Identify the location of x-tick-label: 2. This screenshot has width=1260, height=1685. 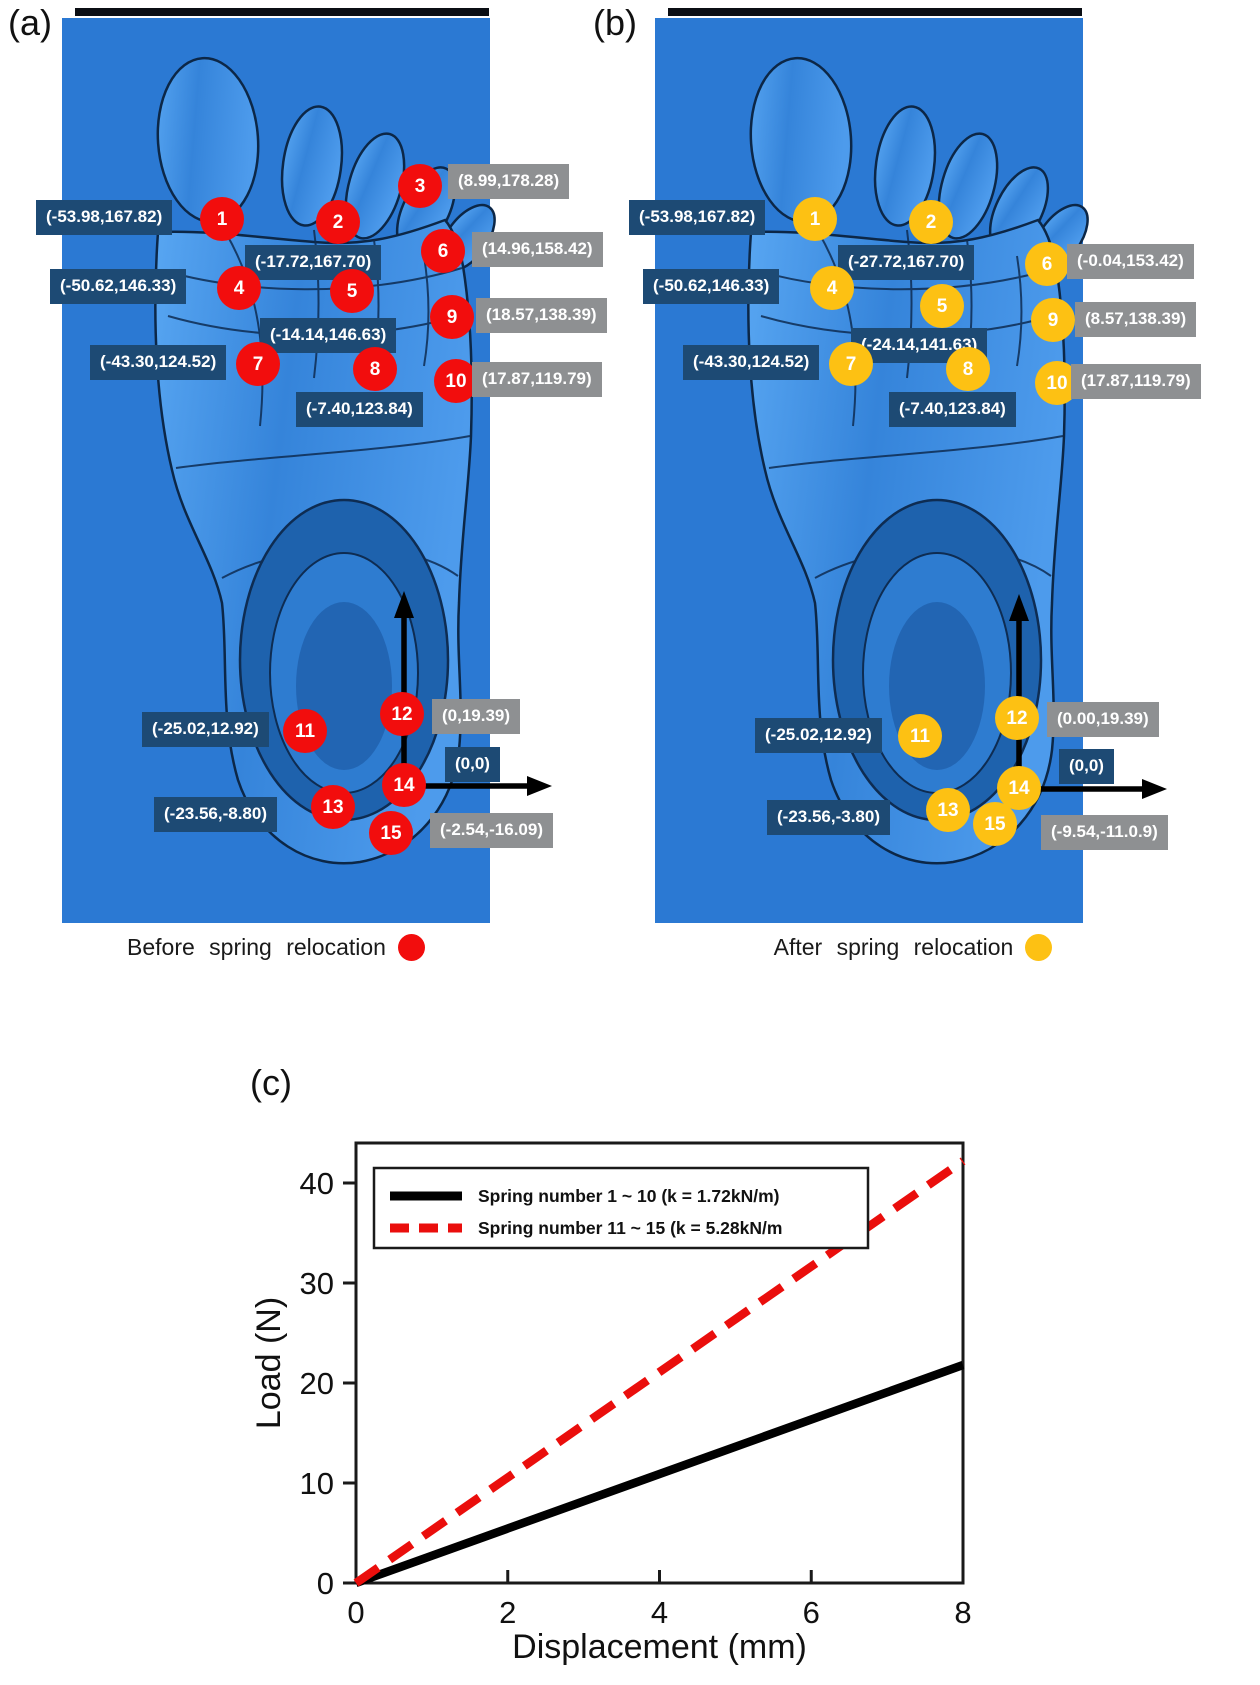
(507, 1612).